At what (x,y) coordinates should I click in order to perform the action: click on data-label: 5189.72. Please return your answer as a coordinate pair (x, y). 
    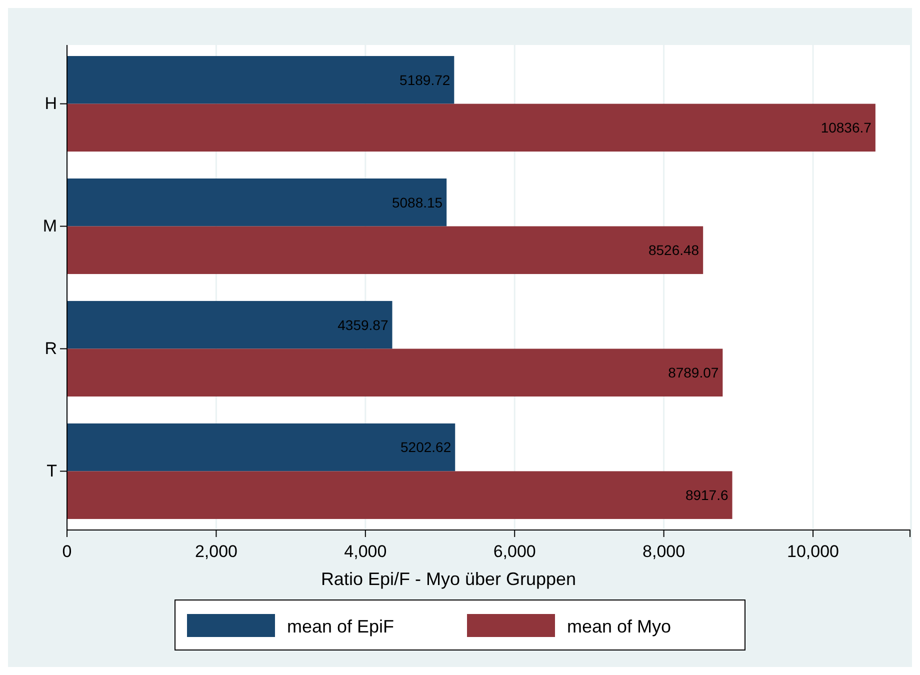
    Looking at the image, I should click on (425, 80).